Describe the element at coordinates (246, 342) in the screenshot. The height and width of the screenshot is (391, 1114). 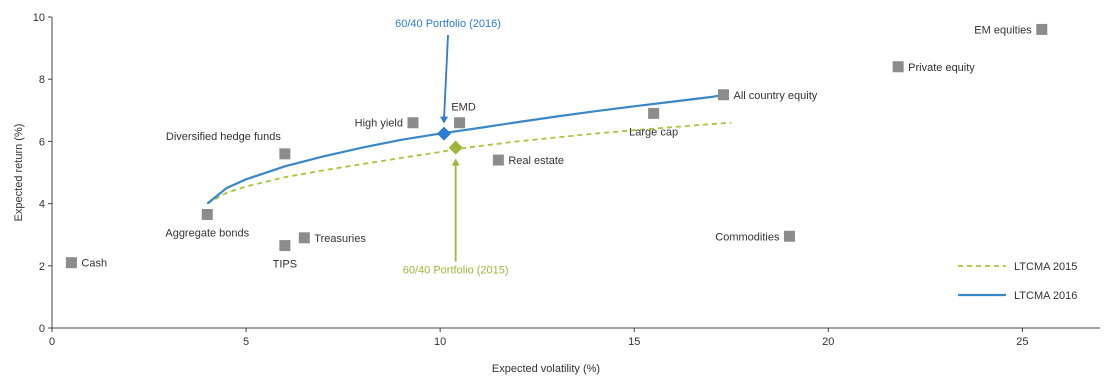
I see `x-tick-label: 5` at that location.